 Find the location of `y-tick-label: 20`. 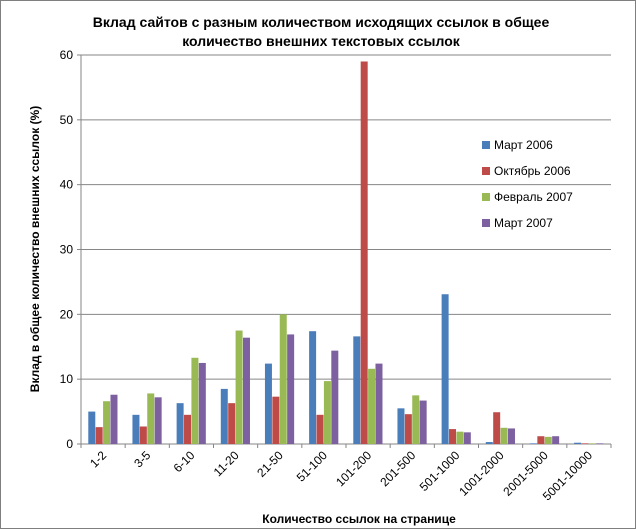

y-tick-label: 20 is located at coordinates (67, 314).